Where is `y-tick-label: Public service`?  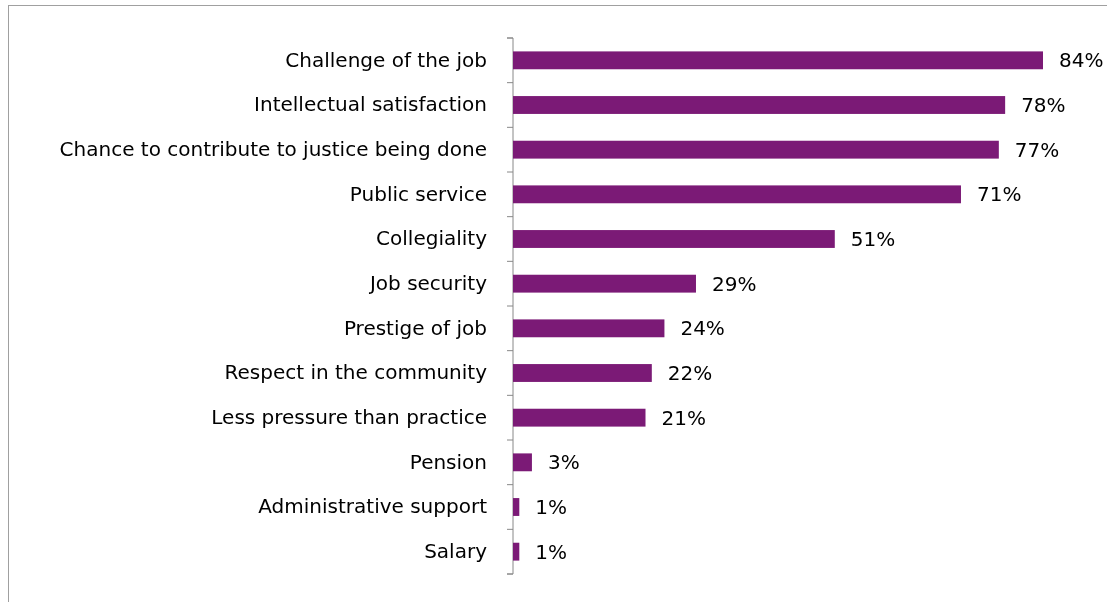
y-tick-label: Public service is located at coordinates (418, 193).